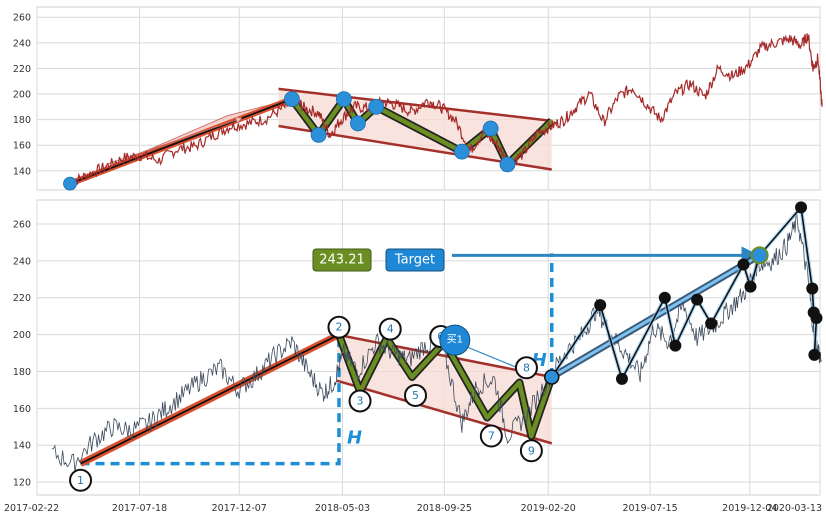 The image size is (826, 520). Describe the element at coordinates (22, 146) in the screenshot. I see `top-y-tick-label: 160` at that location.